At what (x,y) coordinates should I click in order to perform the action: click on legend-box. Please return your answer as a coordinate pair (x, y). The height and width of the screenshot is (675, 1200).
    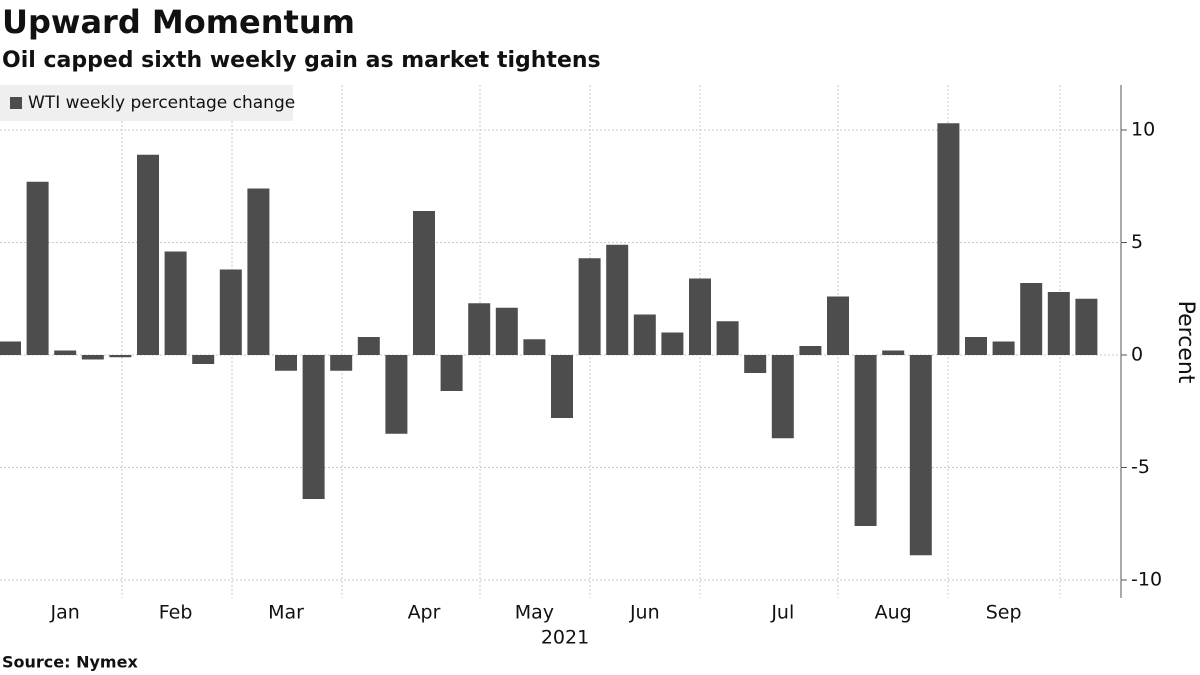
    Looking at the image, I should click on (146, 103).